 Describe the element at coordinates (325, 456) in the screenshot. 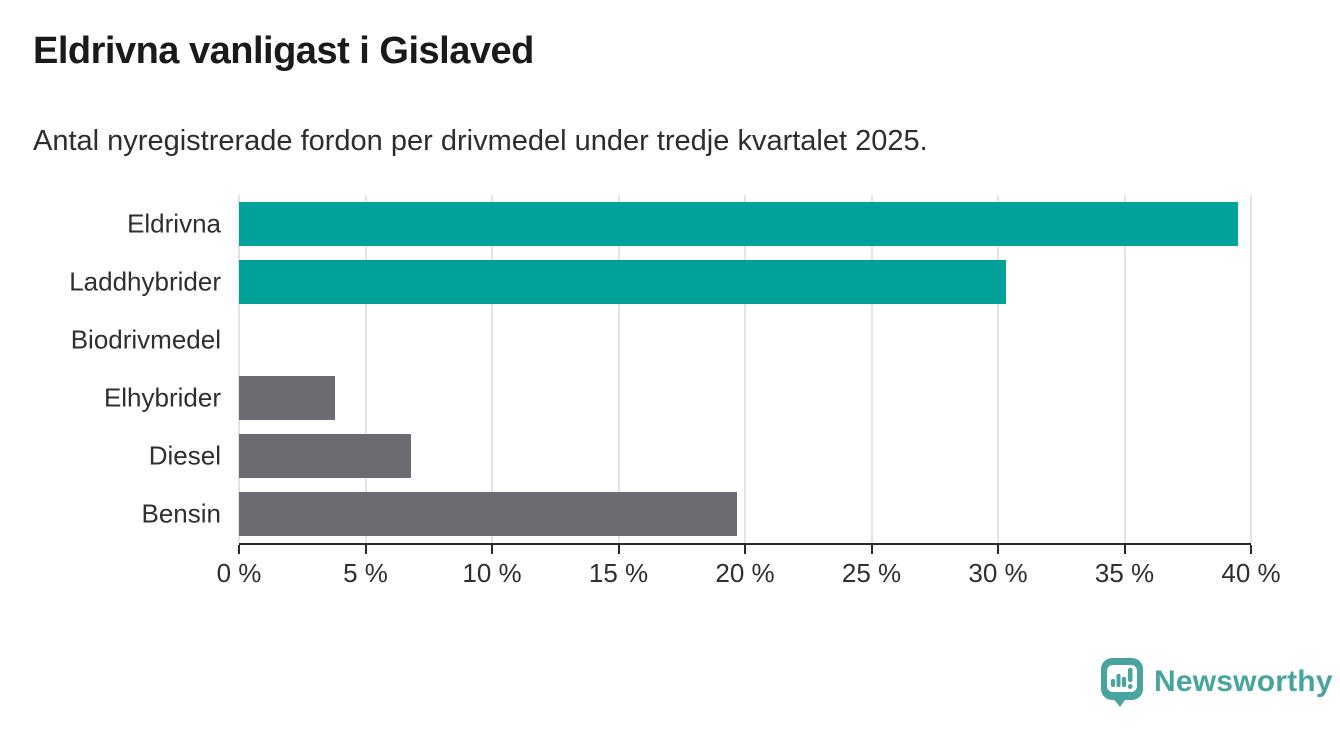

I see `bar-diesel` at that location.